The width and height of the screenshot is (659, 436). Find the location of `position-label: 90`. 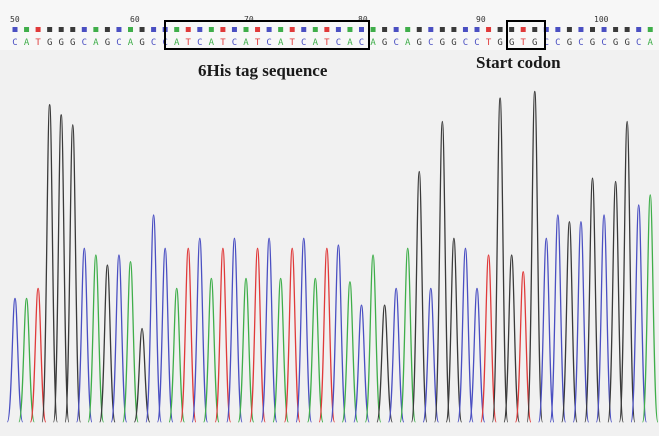

position-label: 90 is located at coordinates (481, 19).